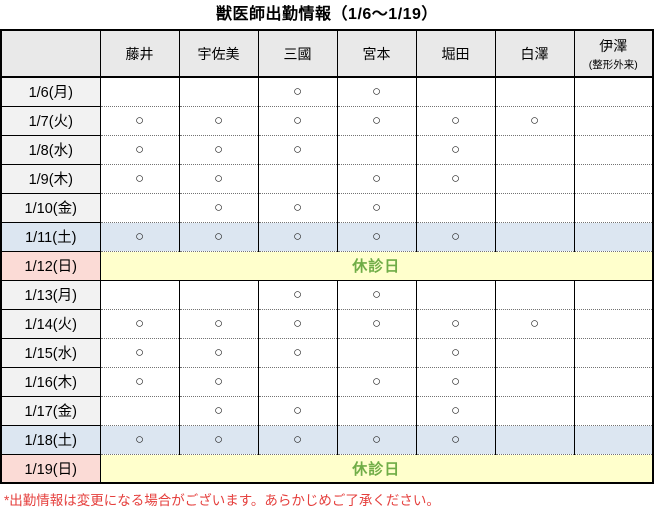 This screenshot has height=520, width=654. Describe the element at coordinates (50, 410) in the screenshot. I see `date-cell: 1/17(金)` at that location.